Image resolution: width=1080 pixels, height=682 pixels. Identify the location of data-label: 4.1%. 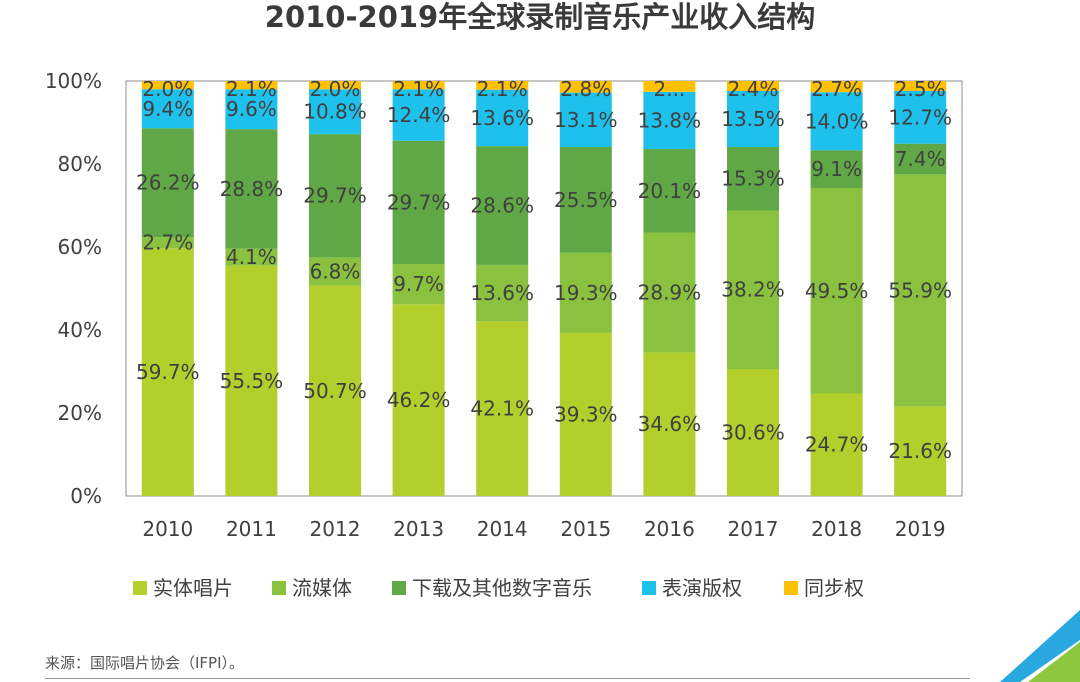
(251, 257).